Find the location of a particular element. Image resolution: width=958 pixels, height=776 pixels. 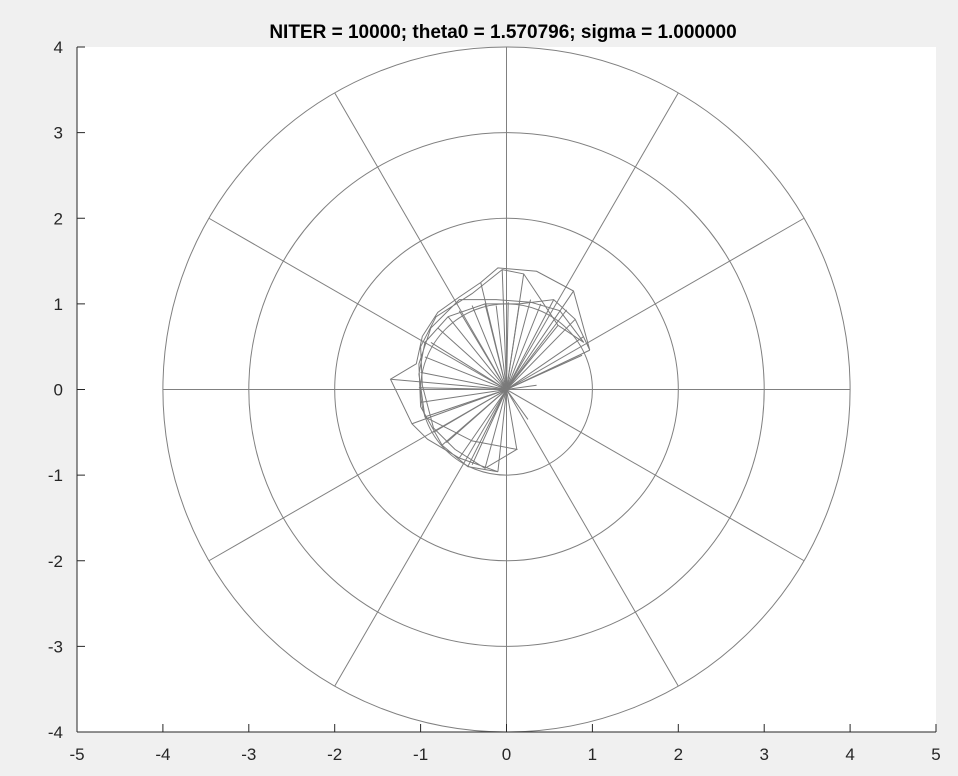

x-tick-label: -4 is located at coordinates (162, 754).